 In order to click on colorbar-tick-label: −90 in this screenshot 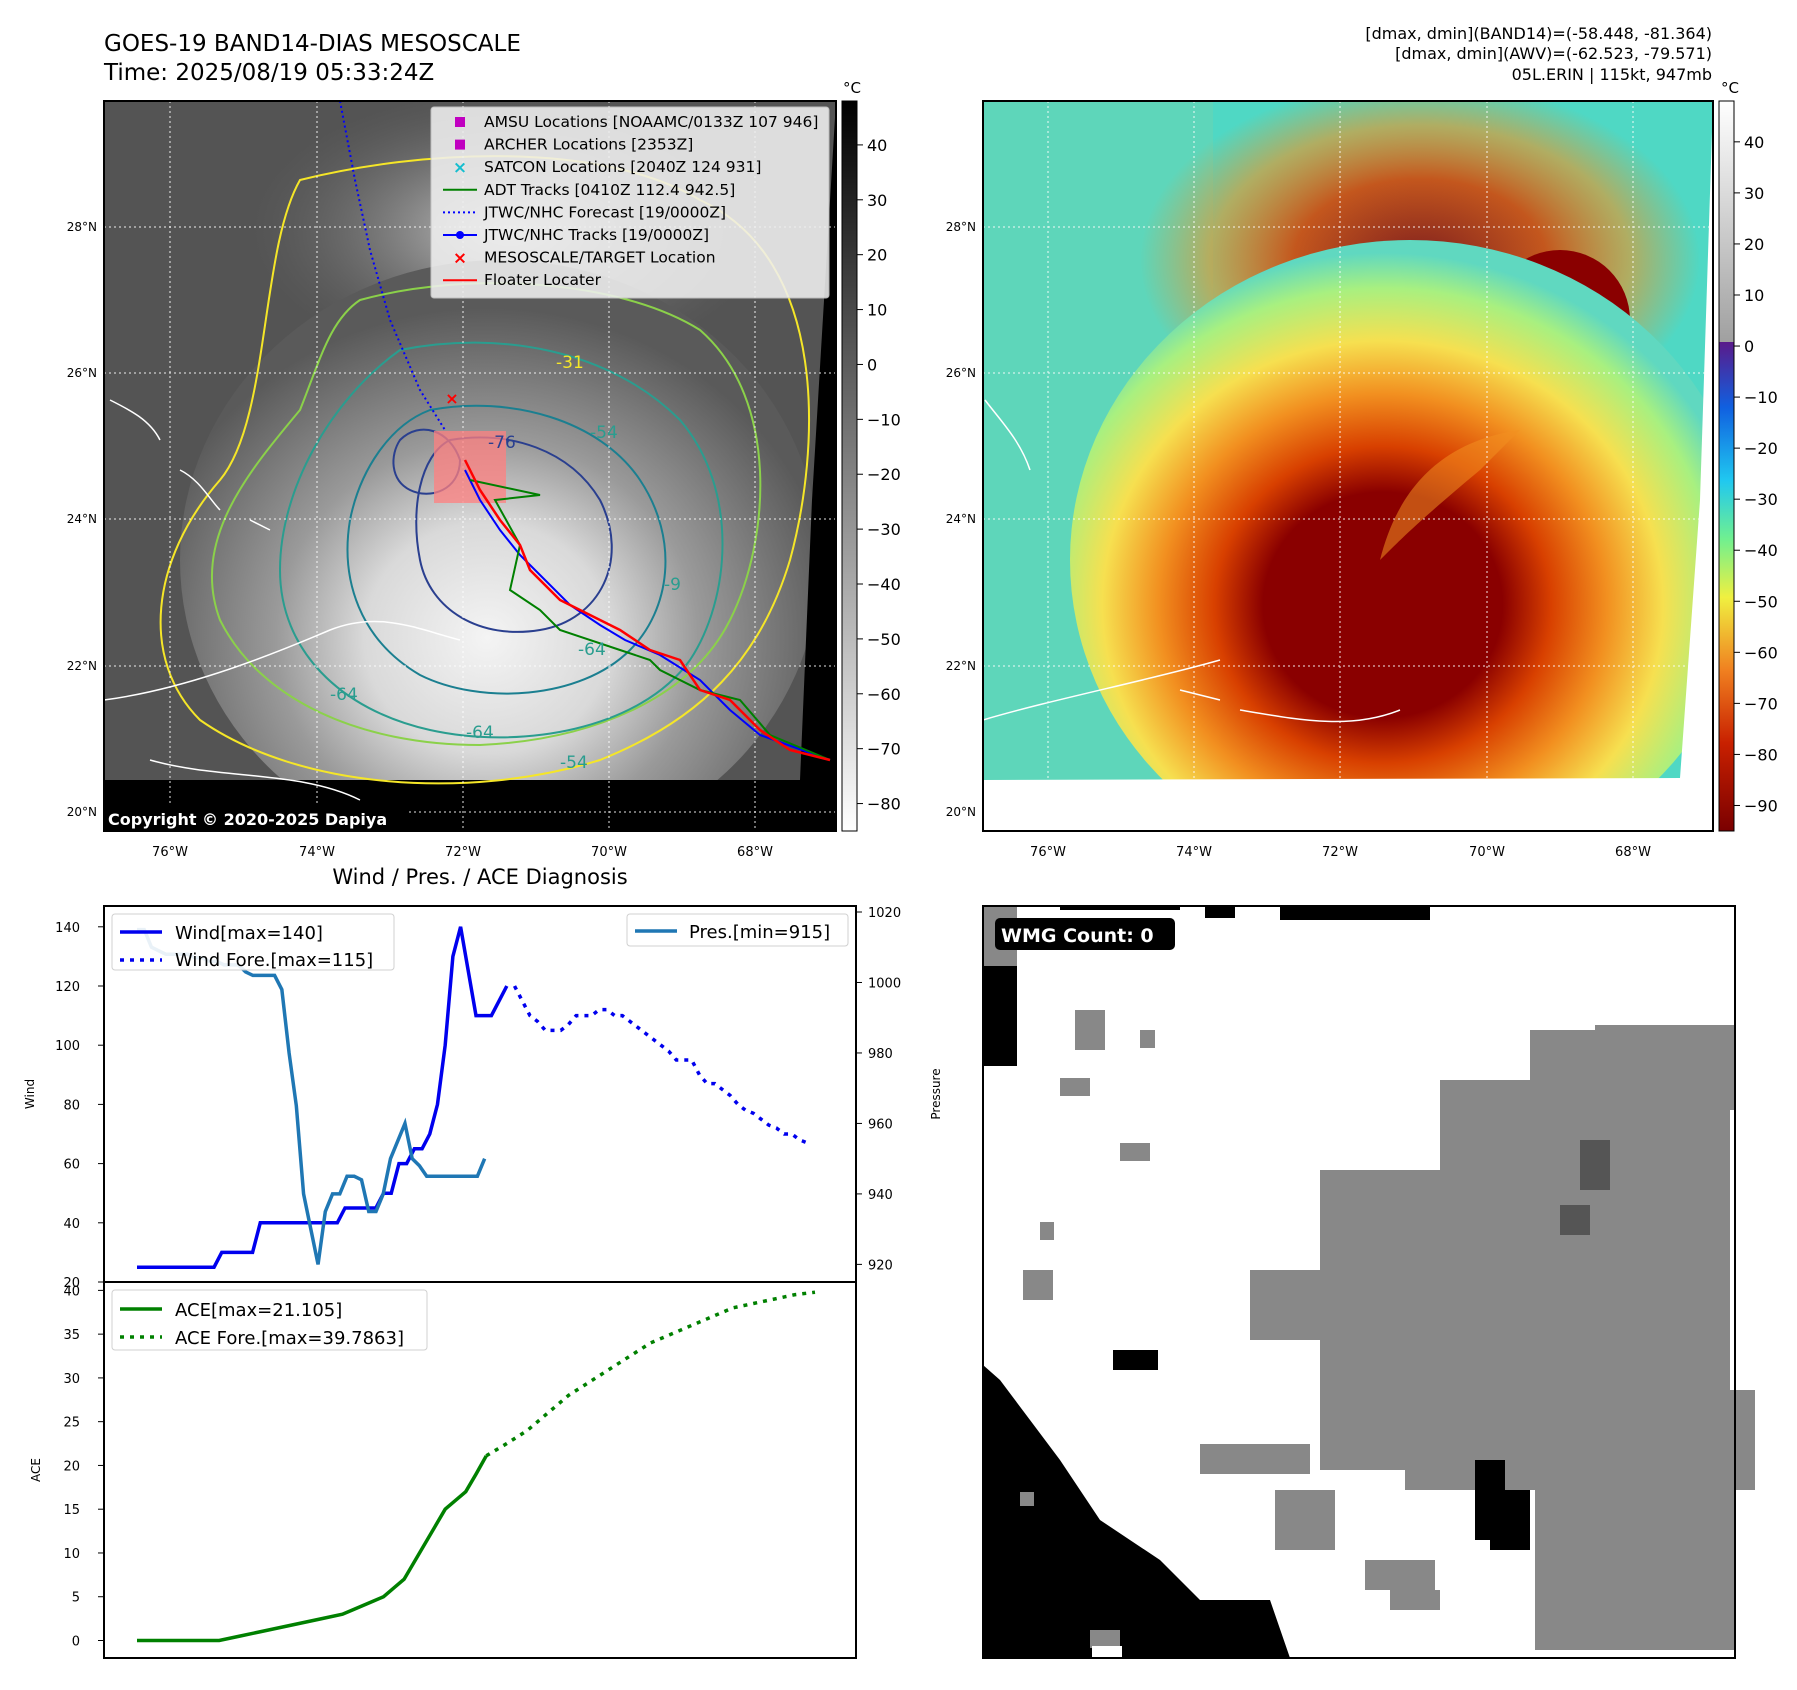, I will do `click(1761, 805)`.